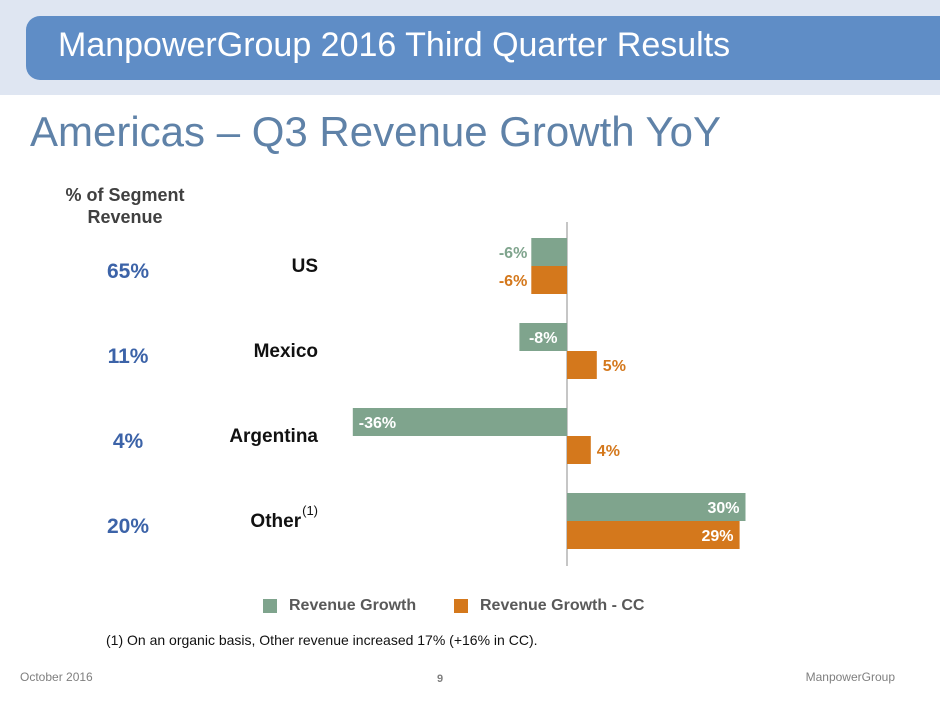 Image resolution: width=940 pixels, height=705 pixels. Describe the element at coordinates (128, 441) in the screenshot. I see `segment-share-argentina: 4%` at that location.